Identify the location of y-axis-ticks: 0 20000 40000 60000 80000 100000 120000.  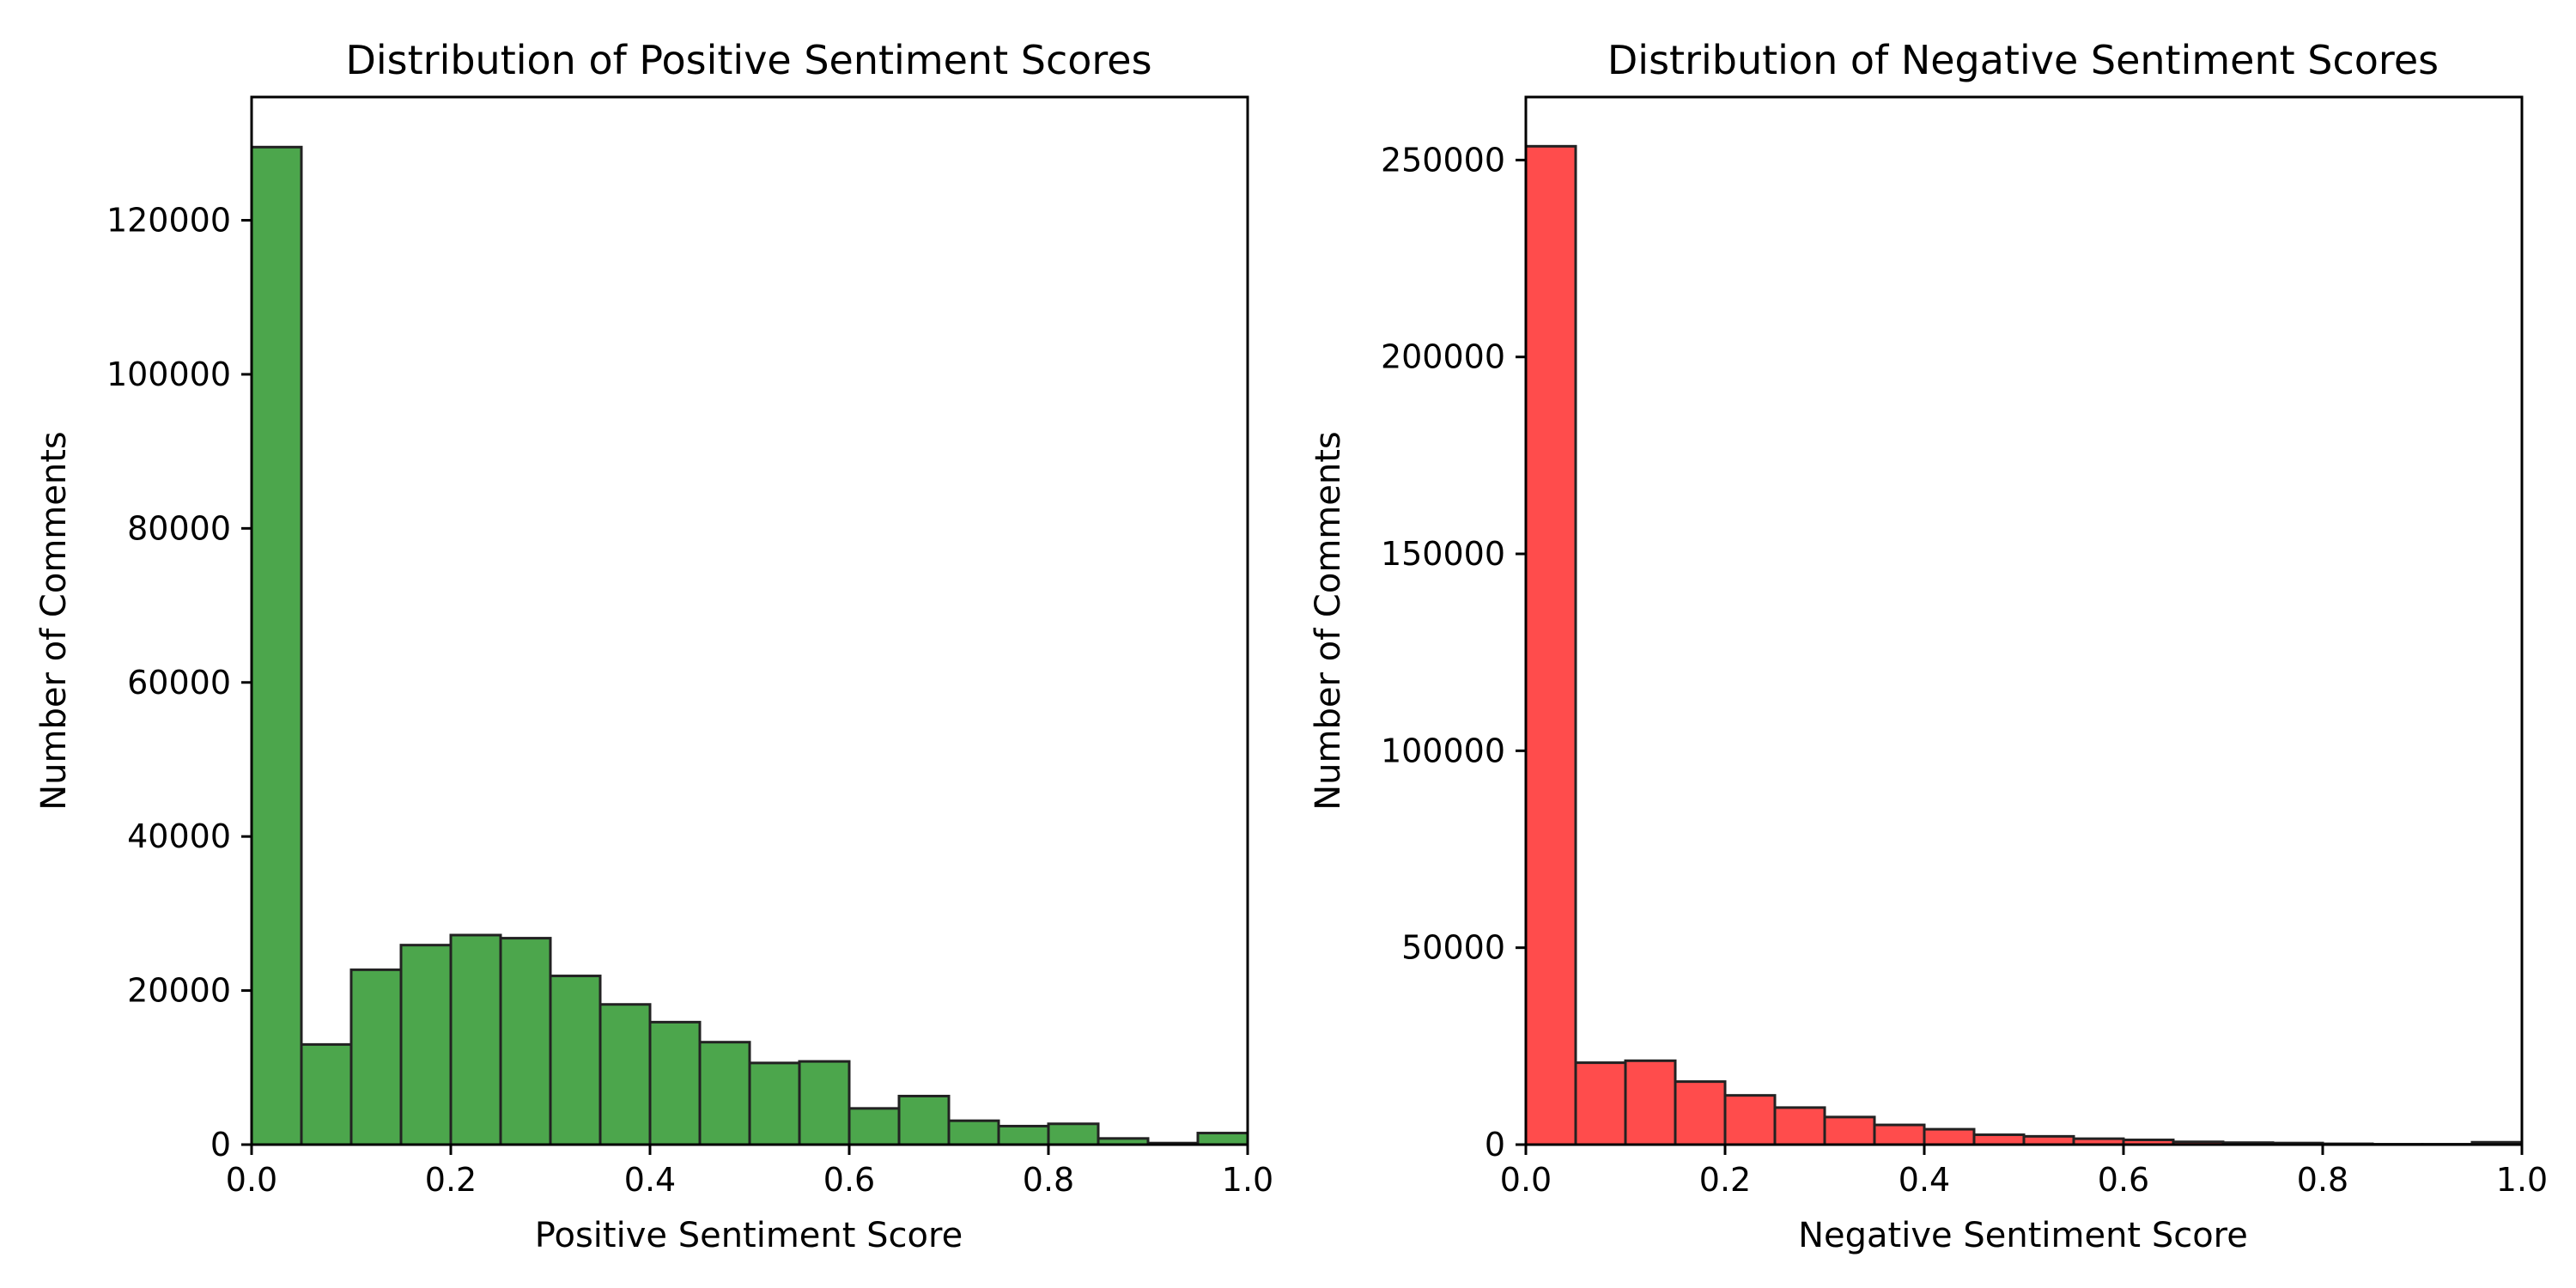
(179, 682).